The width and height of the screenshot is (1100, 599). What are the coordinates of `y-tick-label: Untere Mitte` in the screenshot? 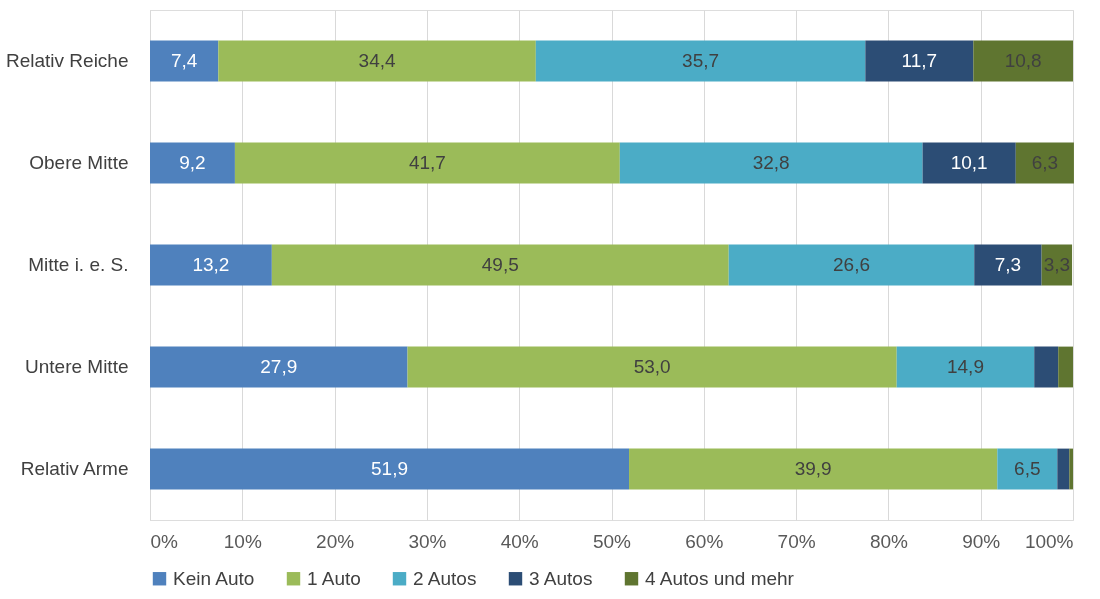 It's located at (77, 366).